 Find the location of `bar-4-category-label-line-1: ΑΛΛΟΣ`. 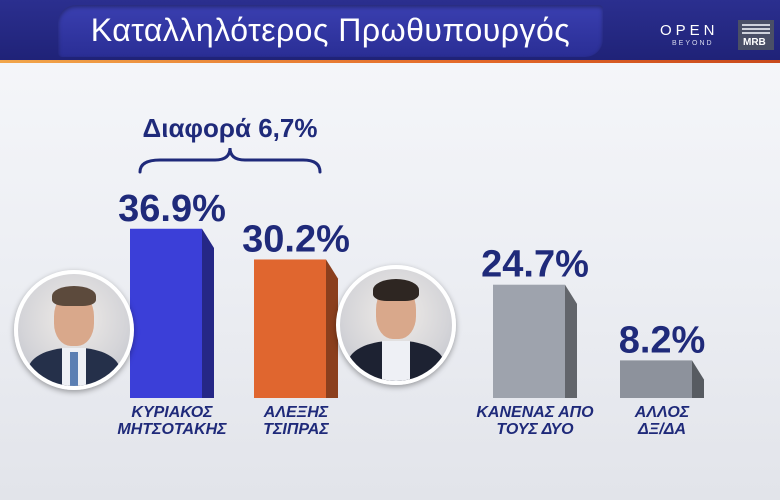

bar-4-category-label-line-1: ΑΛΛΟΣ is located at coordinates (662, 412).